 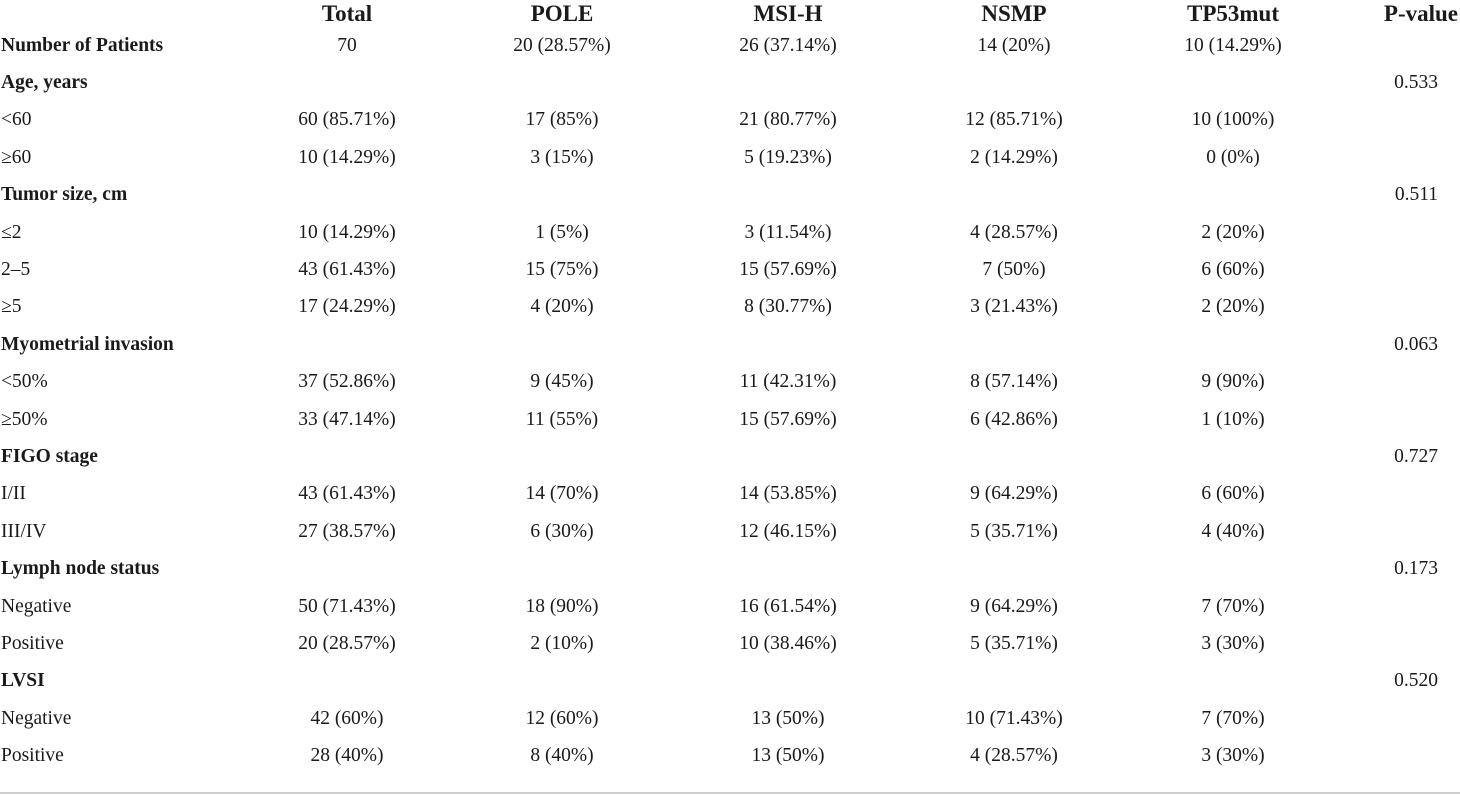 What do you see at coordinates (24, 382) in the screenshot?
I see `row-label: <50%` at bounding box center [24, 382].